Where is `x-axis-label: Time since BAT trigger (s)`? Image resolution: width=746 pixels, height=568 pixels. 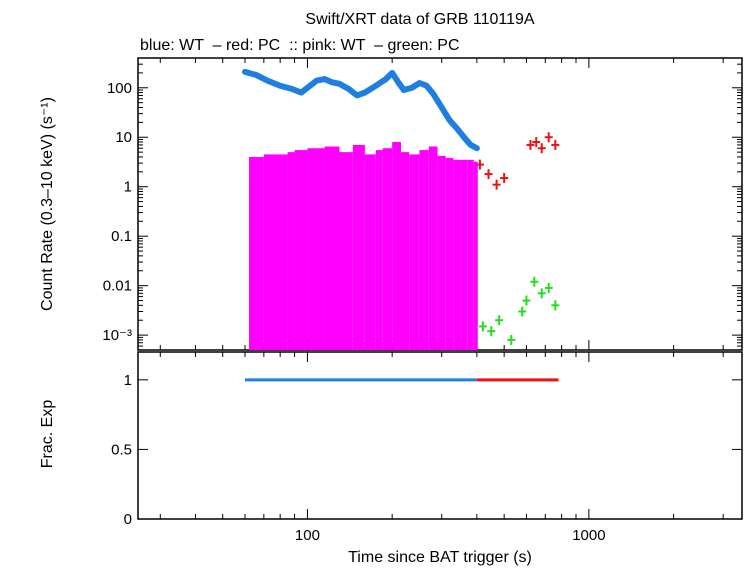 x-axis-label: Time since BAT trigger (s) is located at coordinates (440, 557).